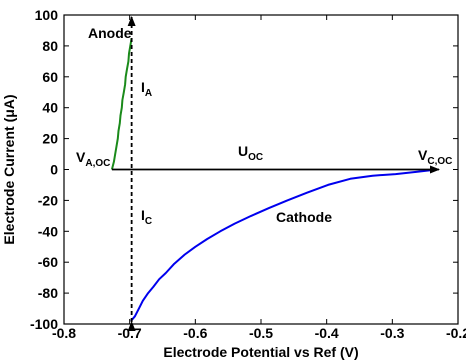 The image size is (466, 361). Describe the element at coordinates (195, 333) in the screenshot. I see `x-tick-label: -0.6` at that location.